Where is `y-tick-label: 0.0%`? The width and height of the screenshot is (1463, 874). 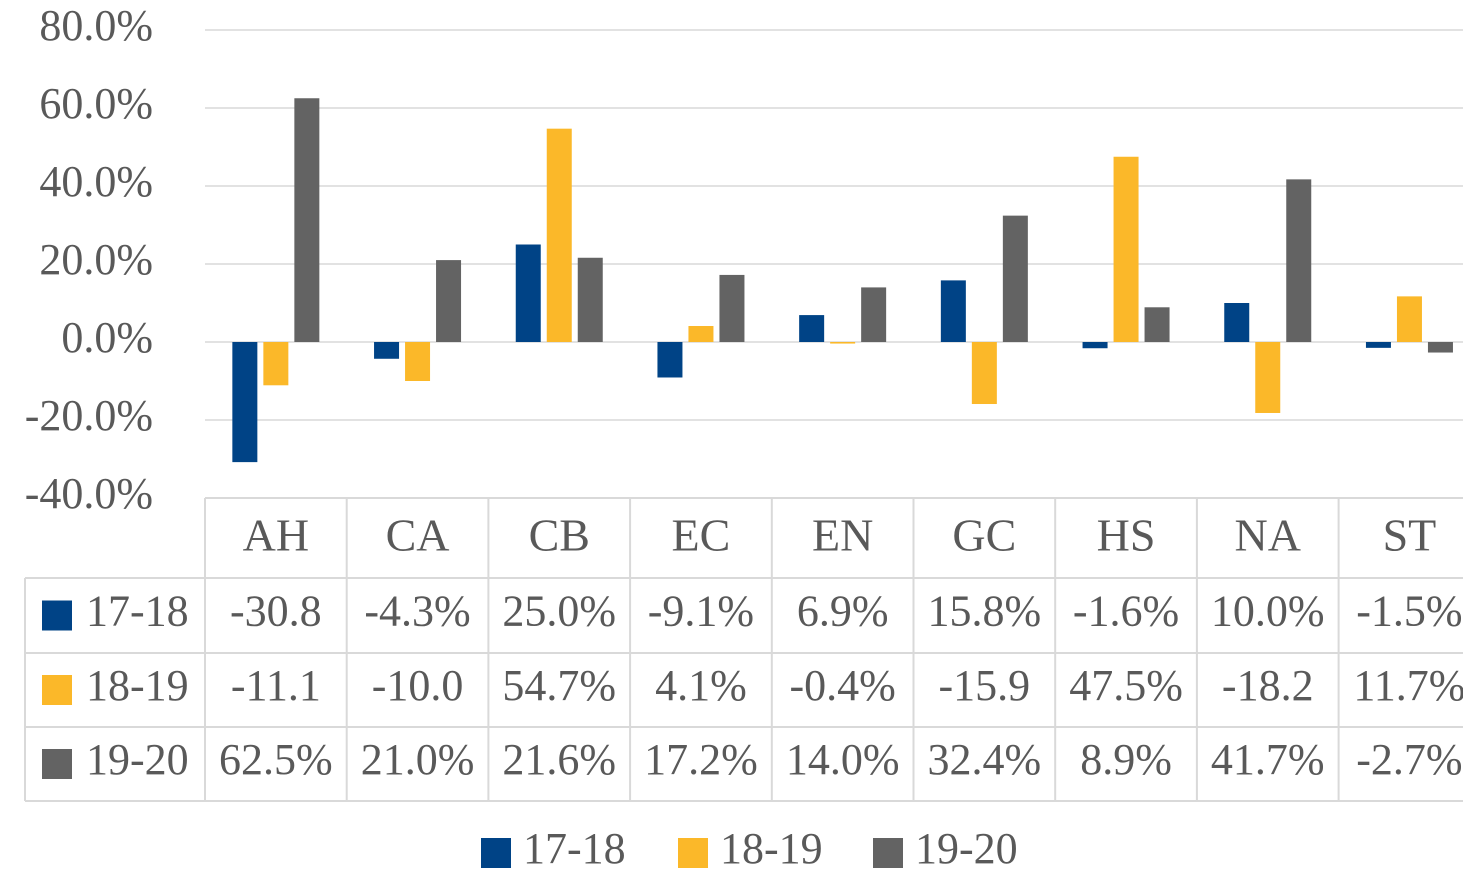
y-tick-label: 0.0% is located at coordinates (107, 337).